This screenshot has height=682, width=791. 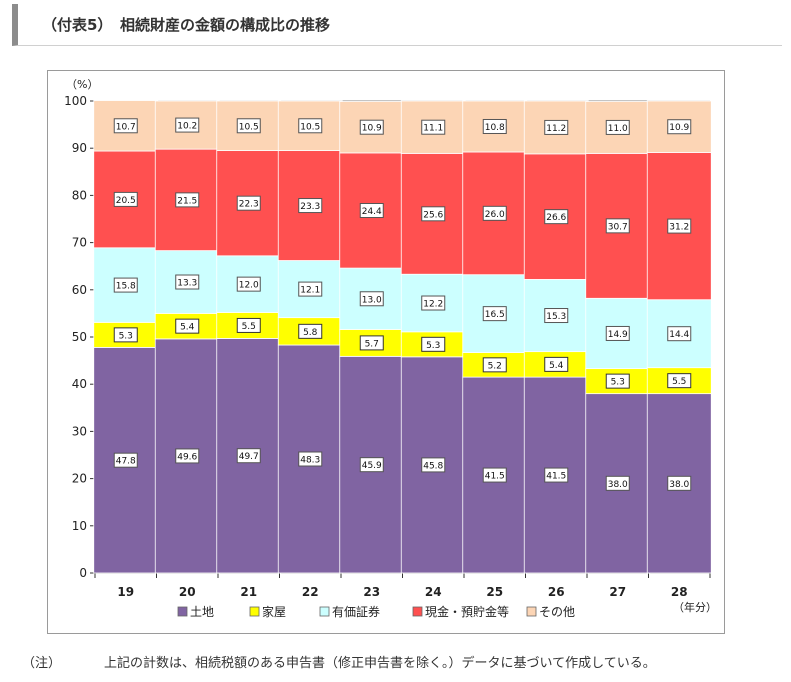 I want to click on data-label: 5.7, so click(x=372, y=344).